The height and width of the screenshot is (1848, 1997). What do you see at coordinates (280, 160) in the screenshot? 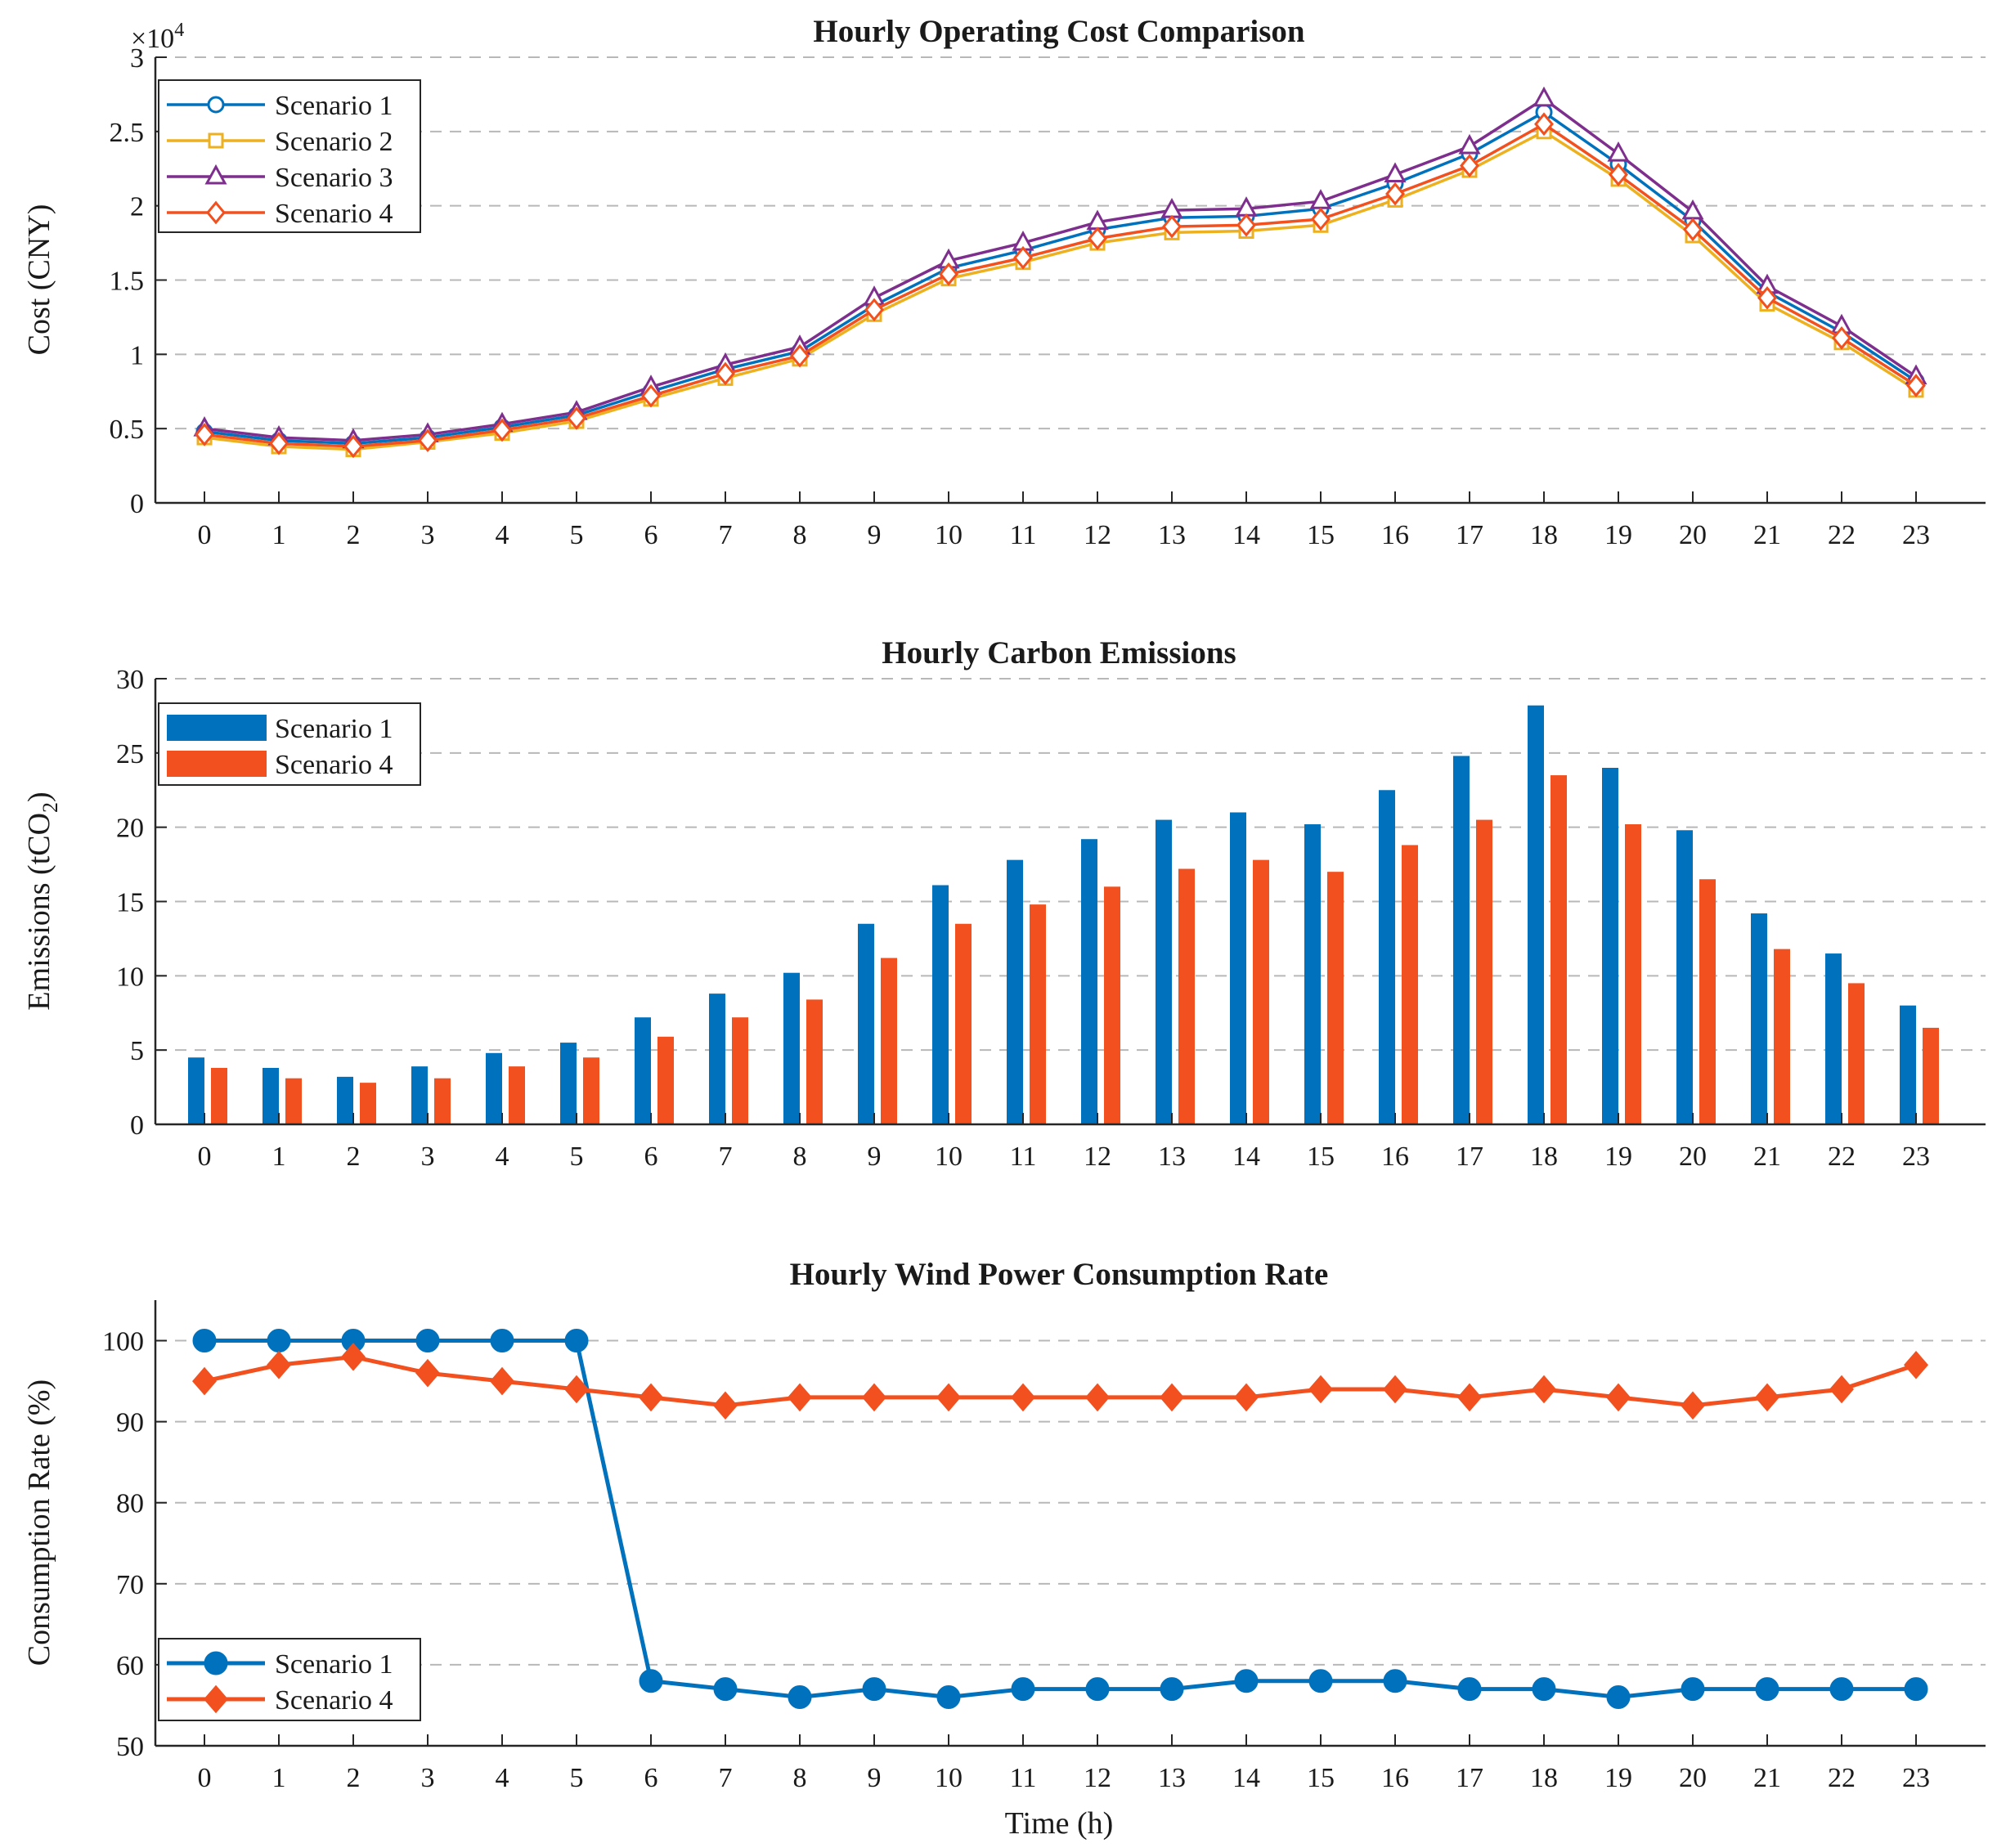
I see `cost-legend-items: Scenario 1 Scenario 2 Scenario 3 Scenario 4` at bounding box center [280, 160].